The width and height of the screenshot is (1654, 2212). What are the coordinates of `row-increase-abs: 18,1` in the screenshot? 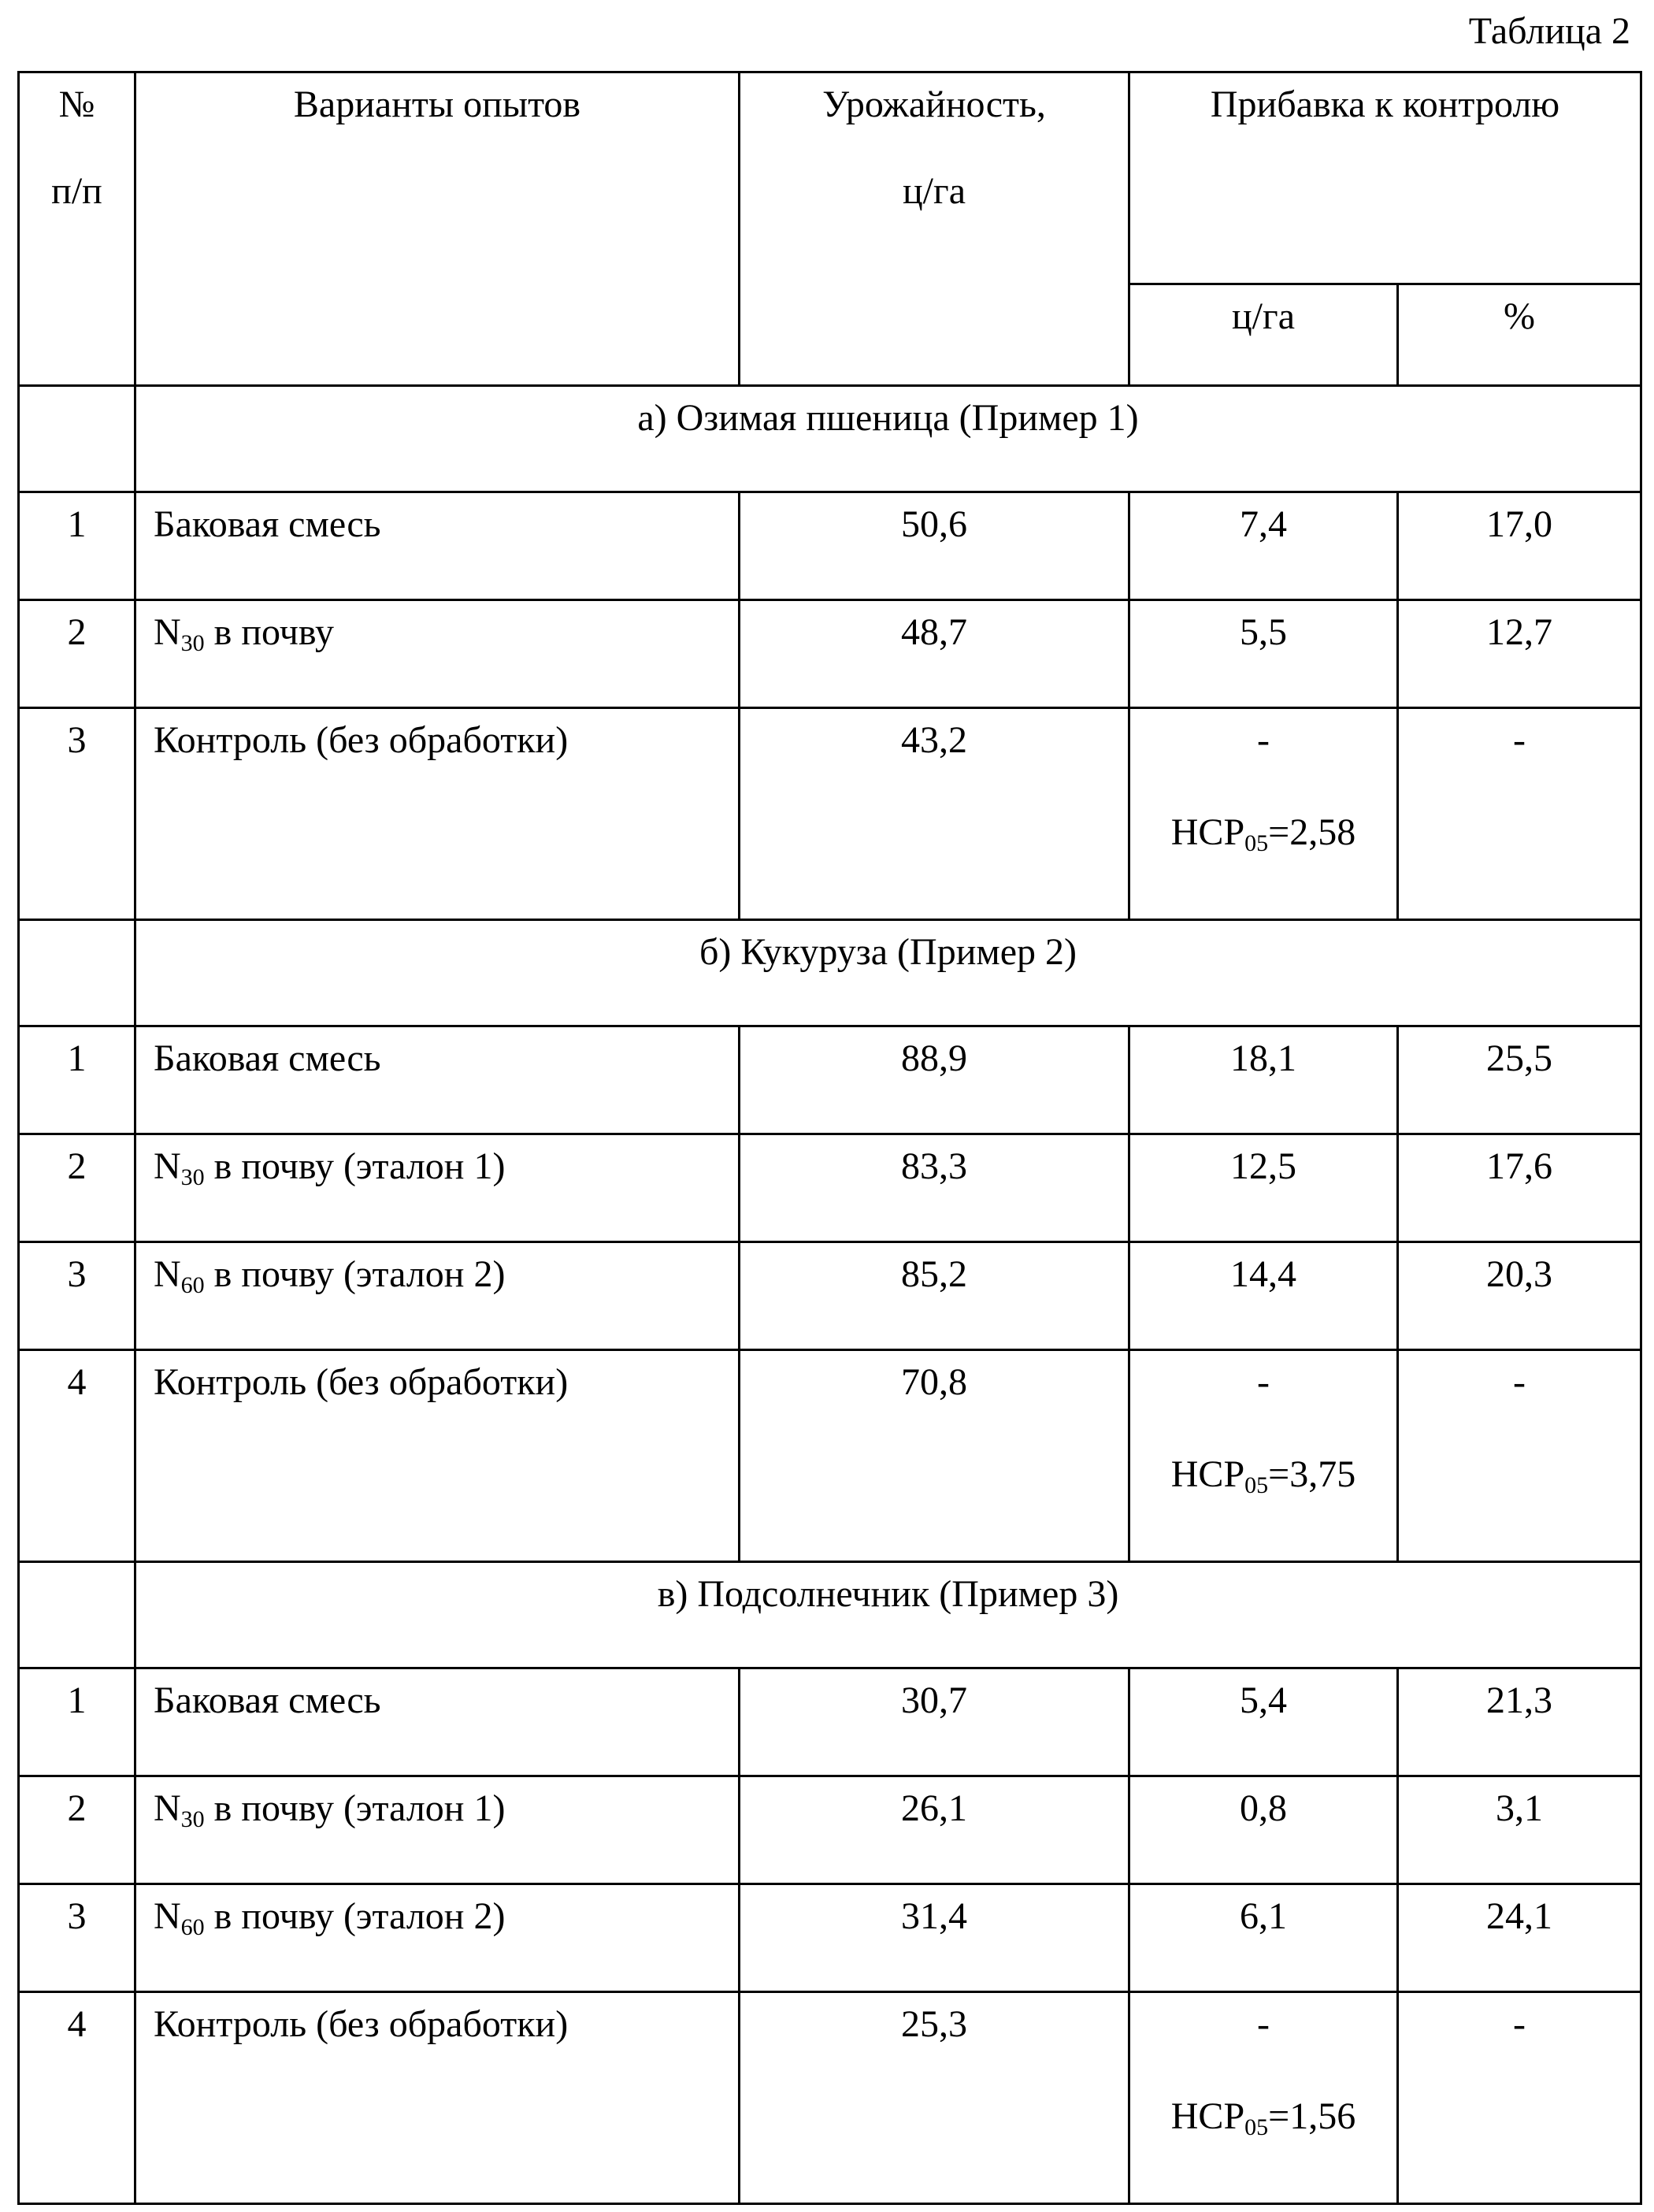 It's located at (1263, 1080).